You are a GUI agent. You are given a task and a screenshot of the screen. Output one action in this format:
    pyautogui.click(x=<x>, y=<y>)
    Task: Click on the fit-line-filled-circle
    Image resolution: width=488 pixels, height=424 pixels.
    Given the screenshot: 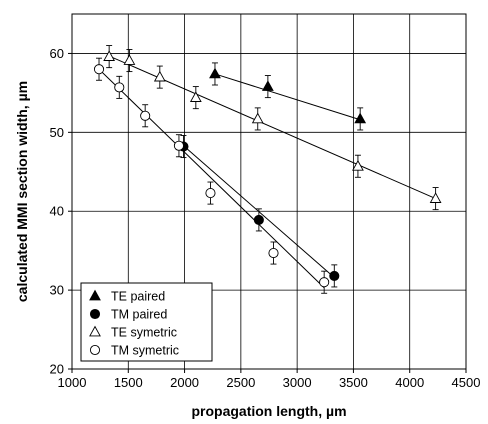 What is the action you would take?
    pyautogui.click(x=256, y=209)
    